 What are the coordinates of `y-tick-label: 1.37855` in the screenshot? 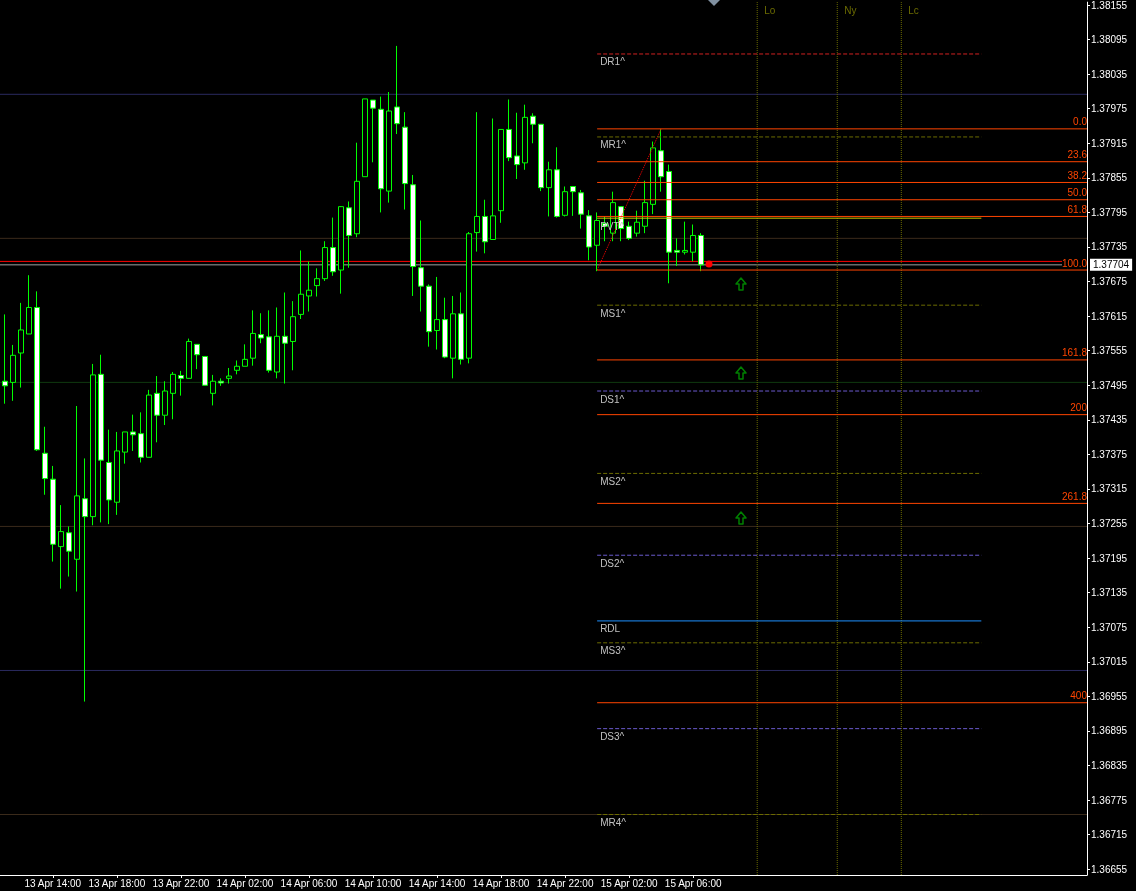 It's located at (1109, 178).